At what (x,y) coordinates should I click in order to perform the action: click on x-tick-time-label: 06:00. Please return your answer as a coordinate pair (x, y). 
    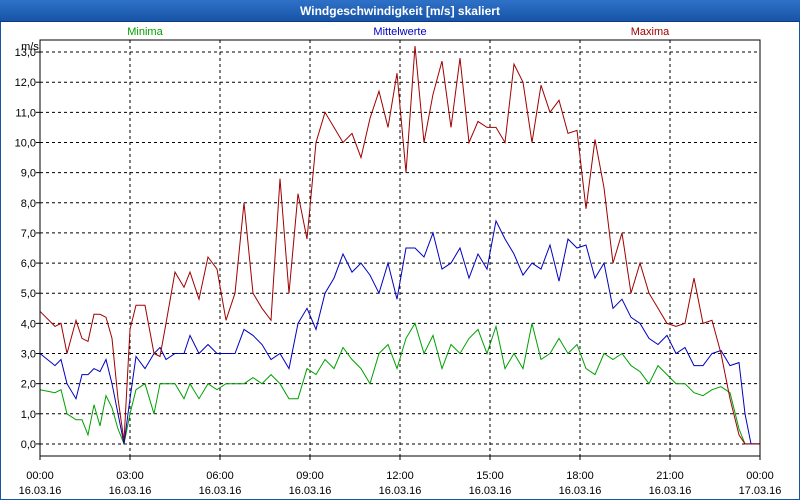
    Looking at the image, I should click on (220, 476).